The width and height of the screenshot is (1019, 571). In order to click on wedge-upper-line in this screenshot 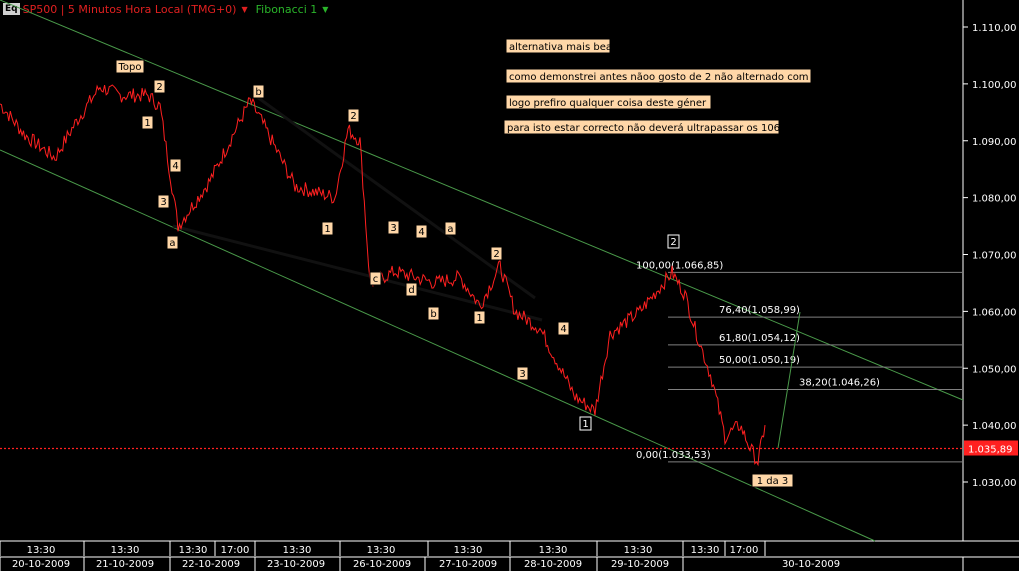, I will do `click(396, 197)`.